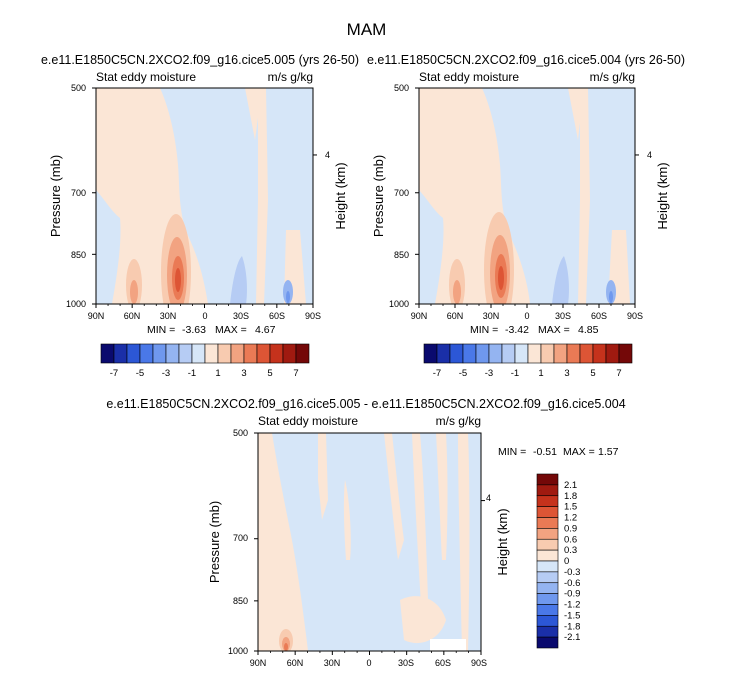 The width and height of the screenshot is (733, 673). I want to click on panel-1-ylabel: Pressure (mb), so click(55, 196).